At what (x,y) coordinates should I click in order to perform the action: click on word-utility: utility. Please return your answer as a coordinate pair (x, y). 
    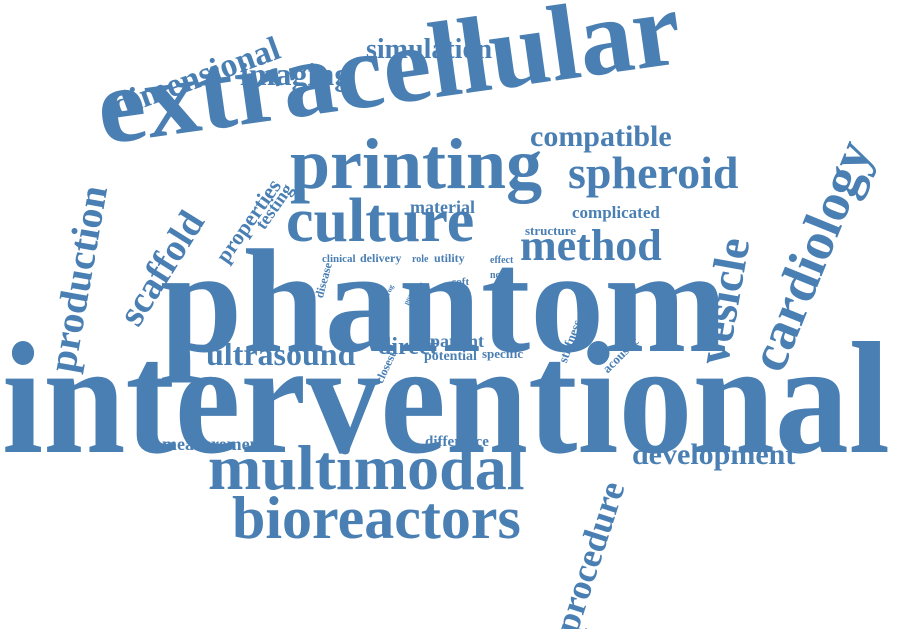
    Looking at the image, I should click on (449, 258).